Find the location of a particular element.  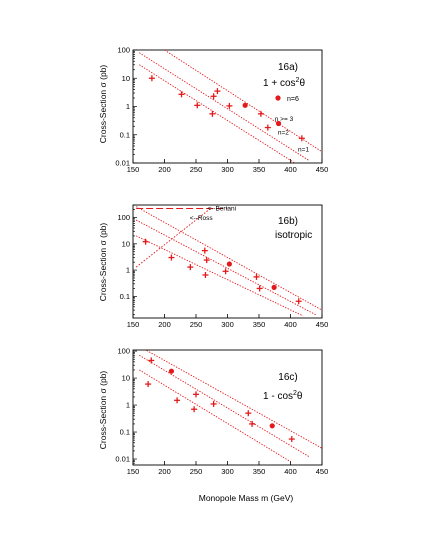

legend-marker is located at coordinates (278, 98).